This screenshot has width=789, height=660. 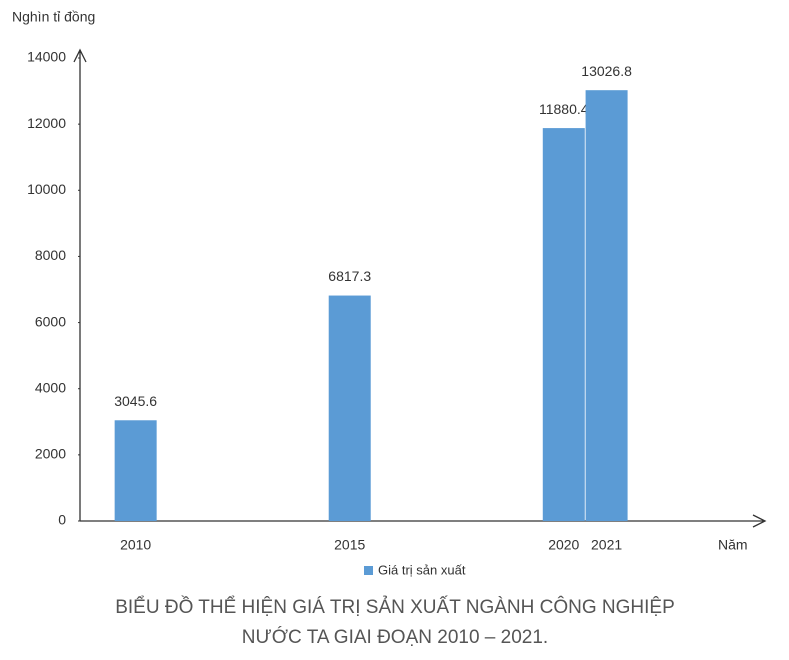 What do you see at coordinates (606, 71) in the screenshot?
I see `data-label: 13026.8` at bounding box center [606, 71].